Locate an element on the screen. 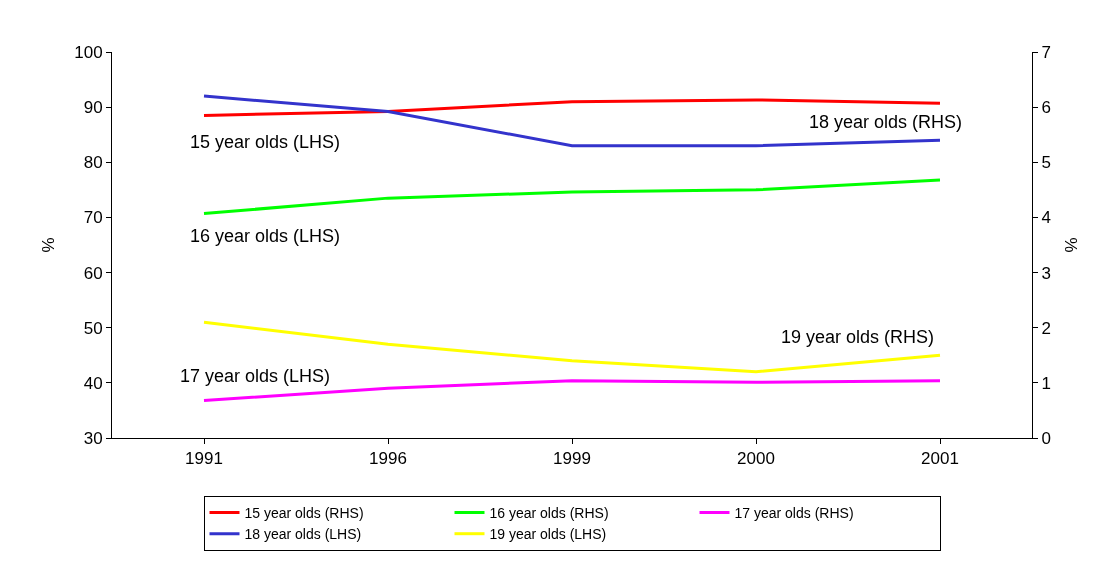 Image resolution: width=1117 pixels, height=563 pixels. y-tick-label: 90 is located at coordinates (93, 108).